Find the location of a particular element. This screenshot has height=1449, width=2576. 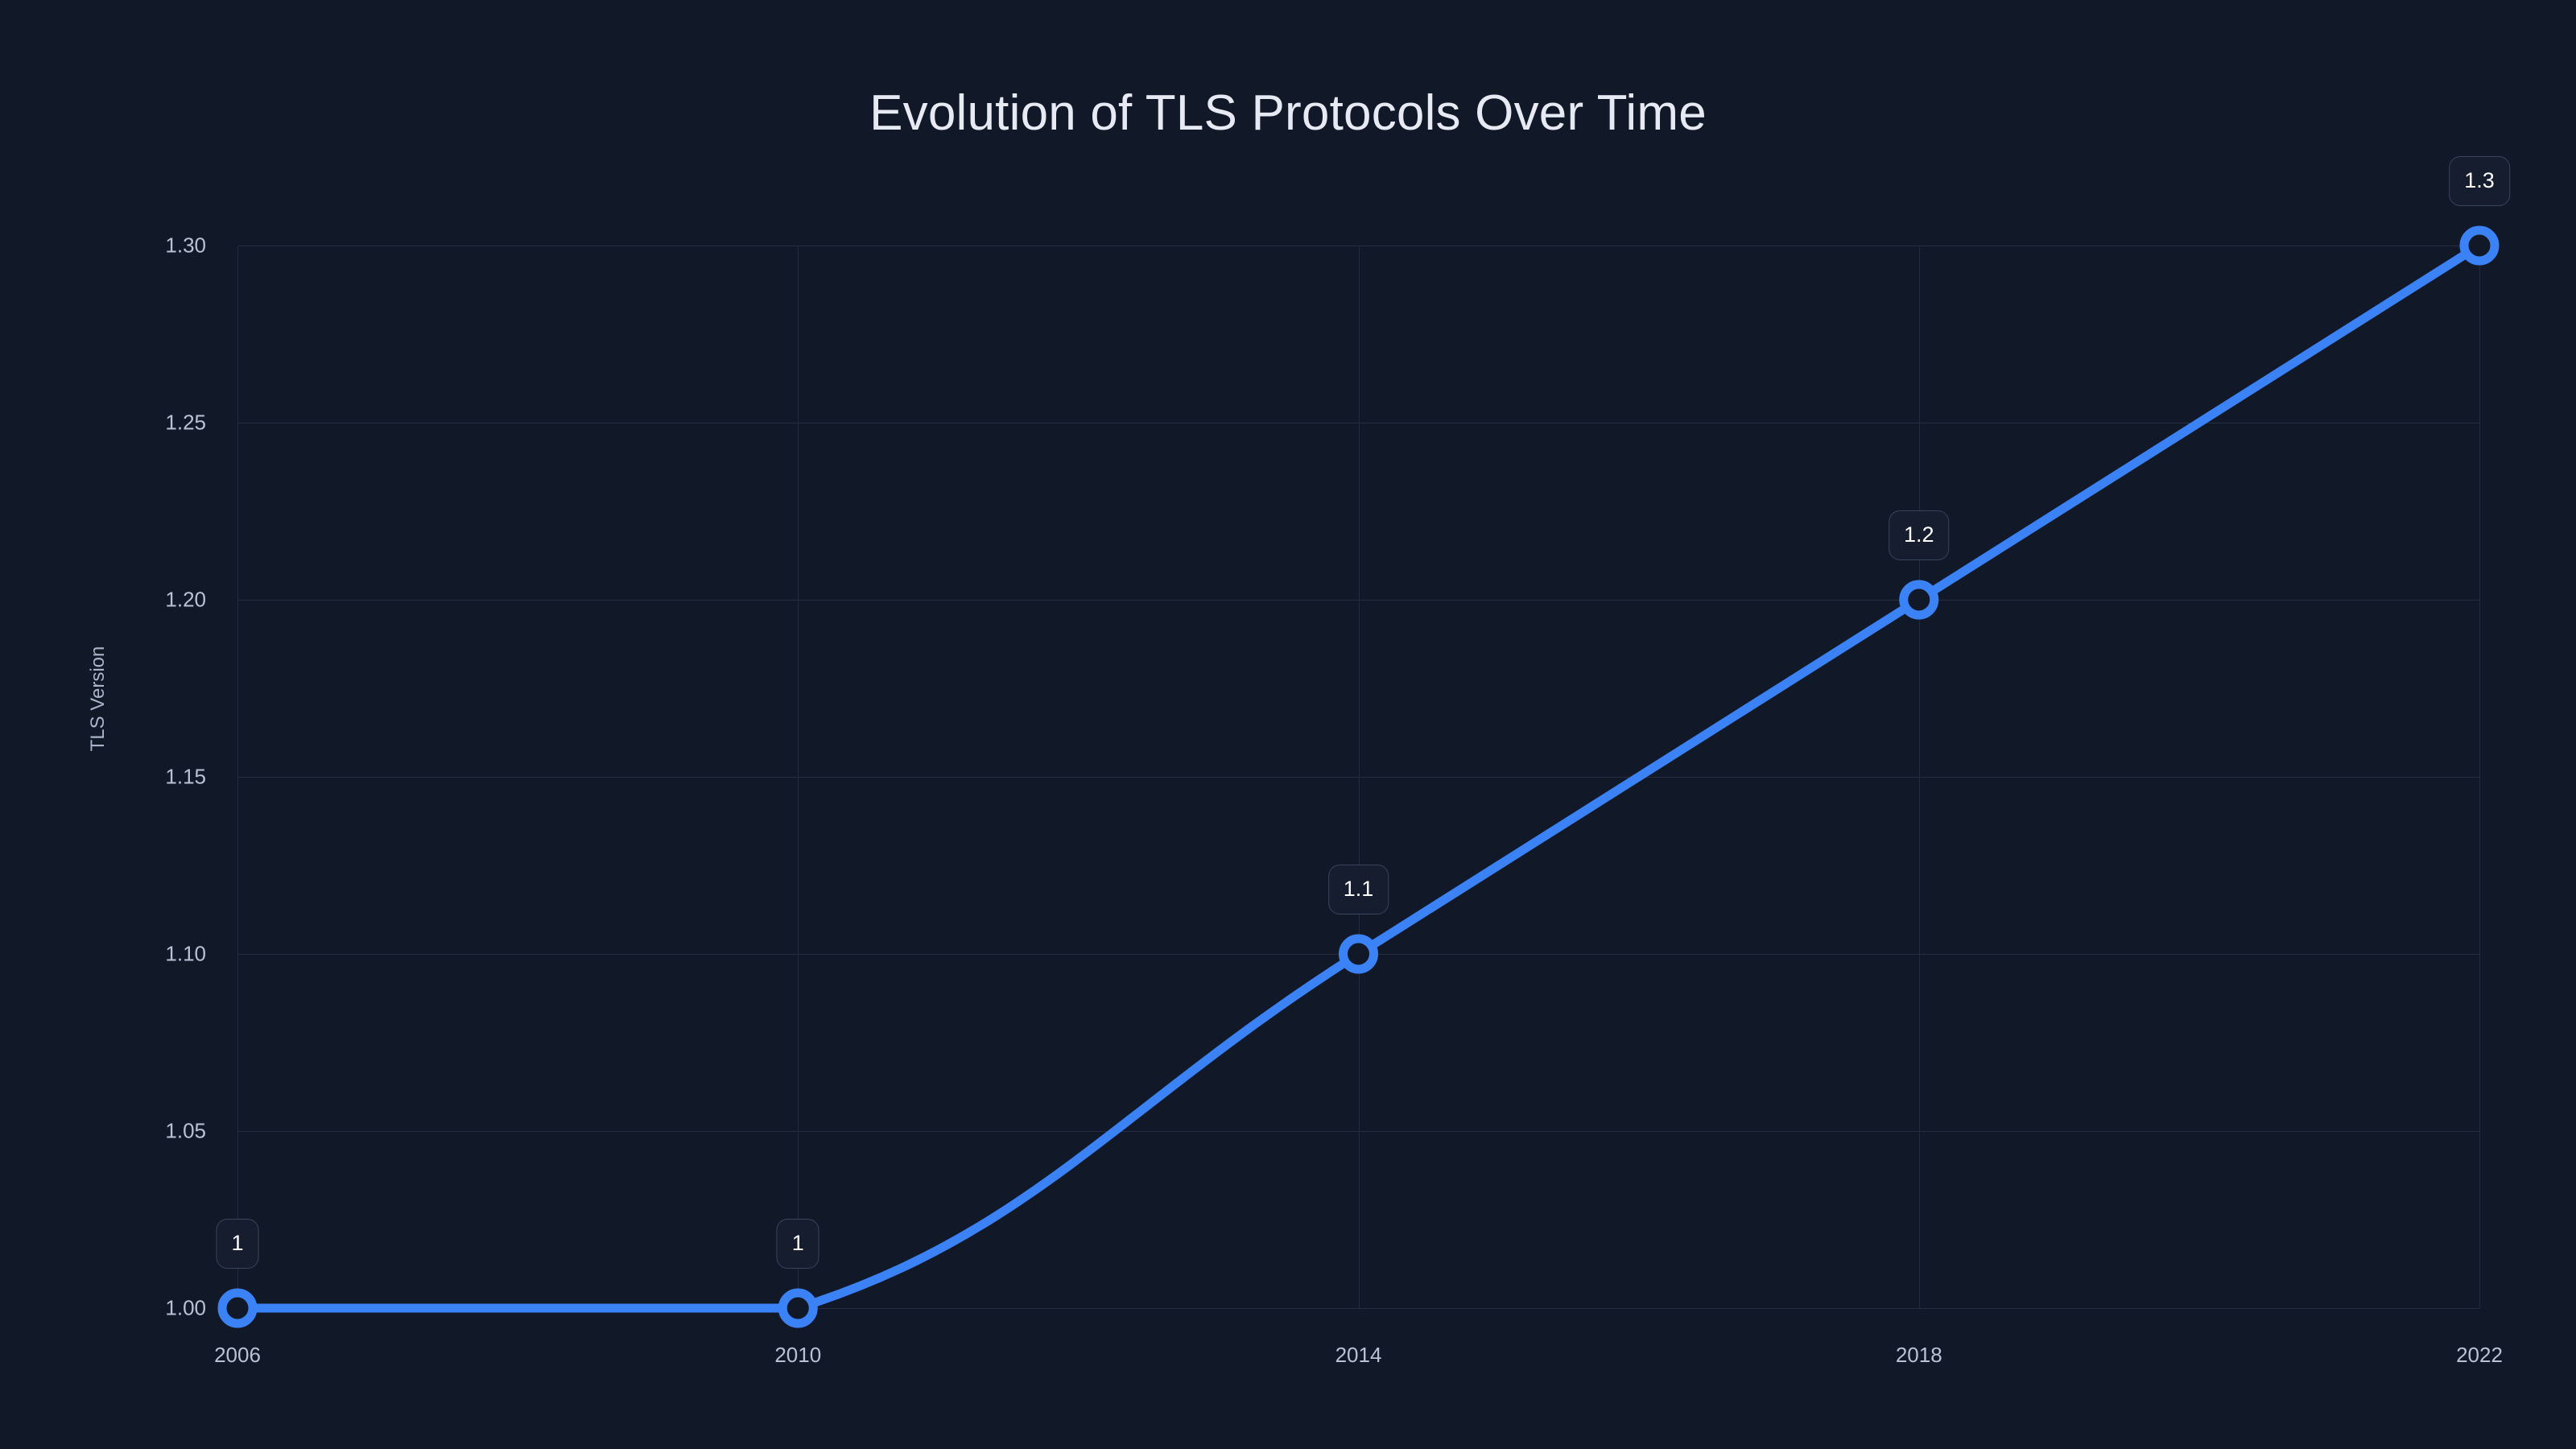

y-tick-label: 1.30 is located at coordinates (185, 245).